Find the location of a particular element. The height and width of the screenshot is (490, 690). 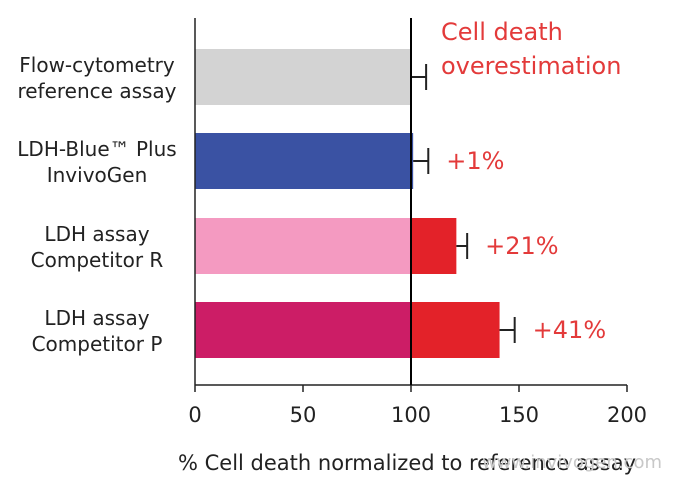

annotations-layer: +1% +21% +41% is located at coordinates (526, 245).